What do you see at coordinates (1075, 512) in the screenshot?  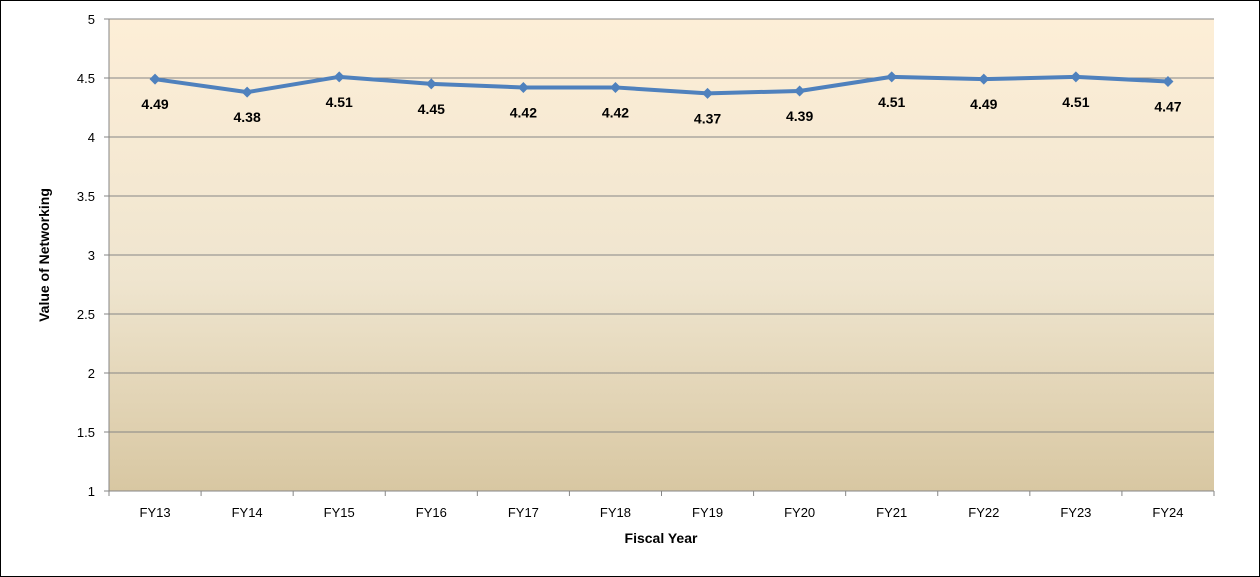 I see `x-tick-label: FY23` at bounding box center [1075, 512].